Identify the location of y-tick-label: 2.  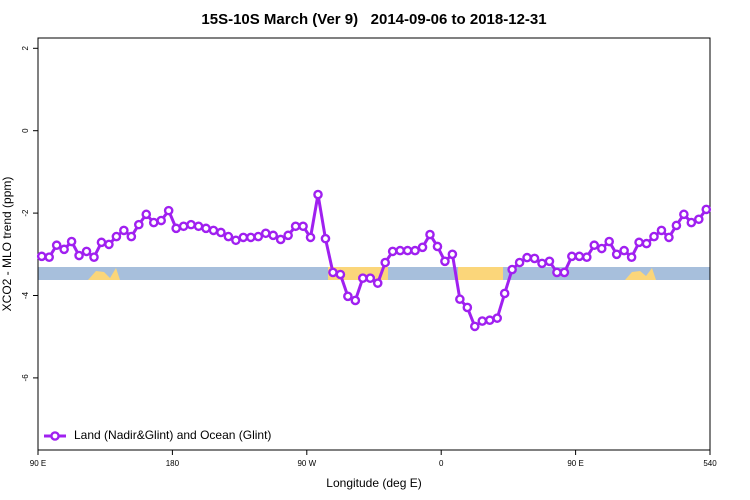
(25, 48).